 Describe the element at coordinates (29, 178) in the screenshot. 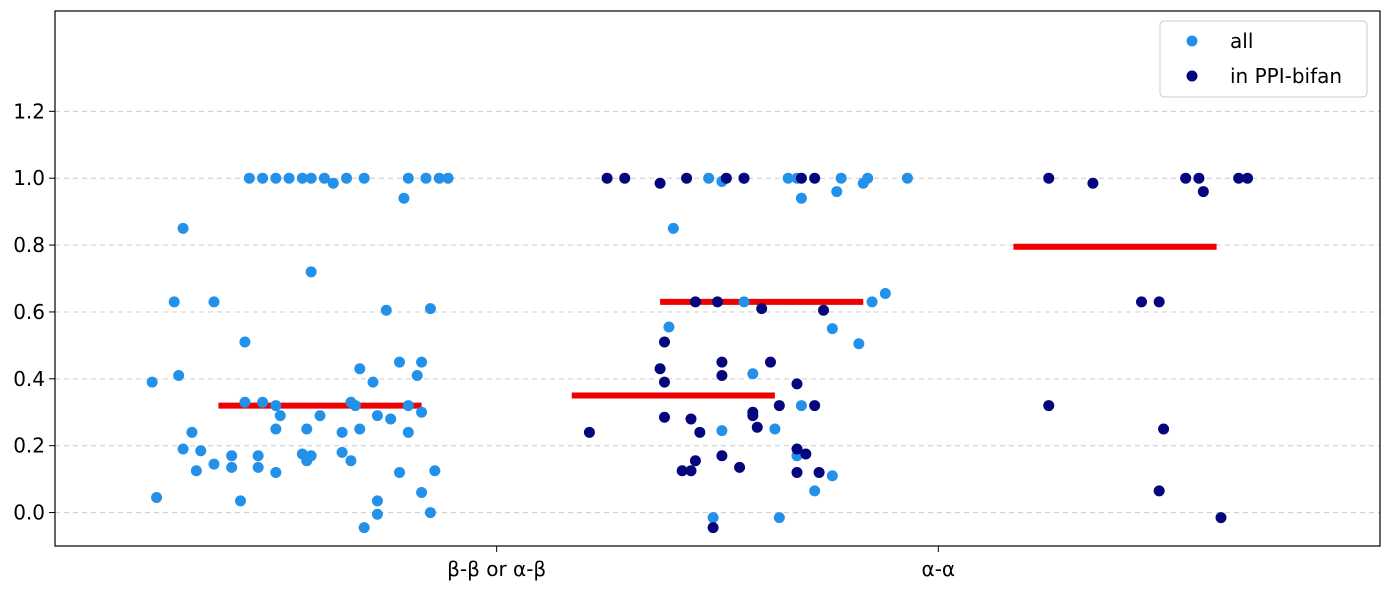

I see `y-tick-label: 1.0` at that location.